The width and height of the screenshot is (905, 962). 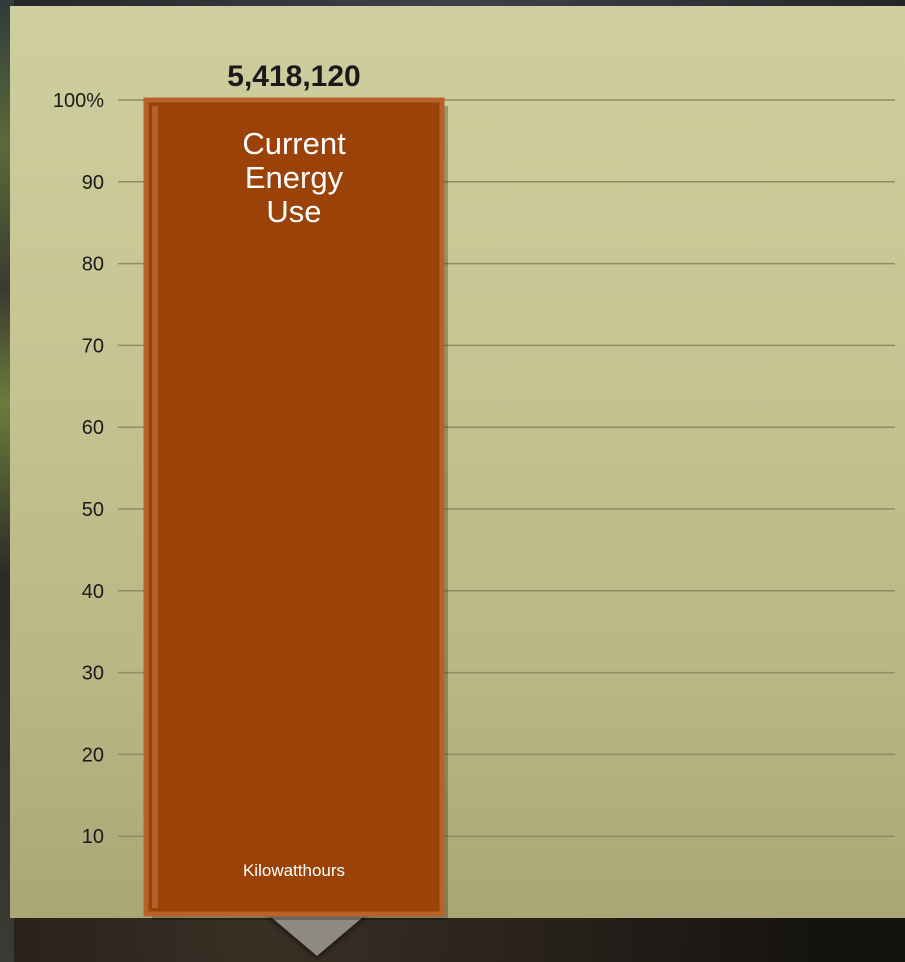 What do you see at coordinates (93, 183) in the screenshot?
I see `y-tick-label: 90` at bounding box center [93, 183].